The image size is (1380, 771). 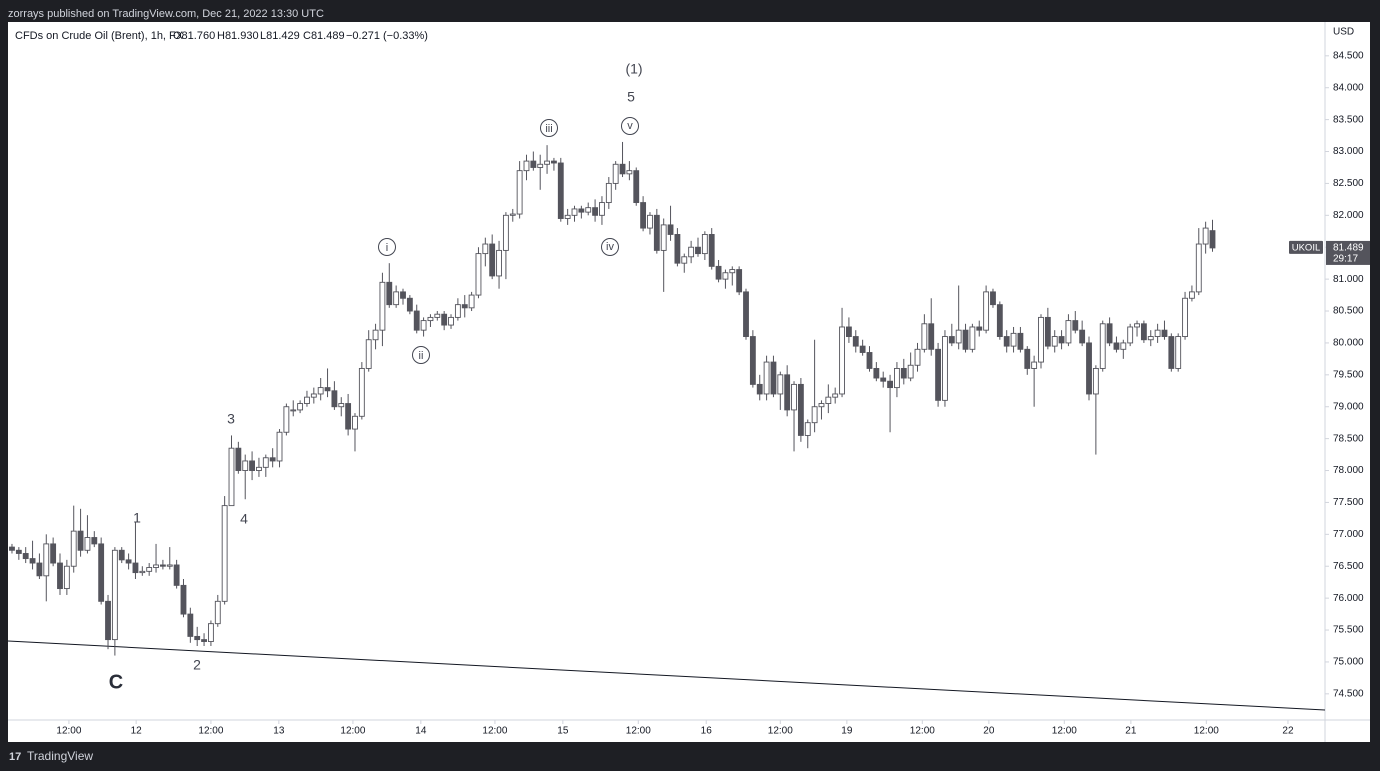 I want to click on wave-label: 4, so click(x=244, y=519).